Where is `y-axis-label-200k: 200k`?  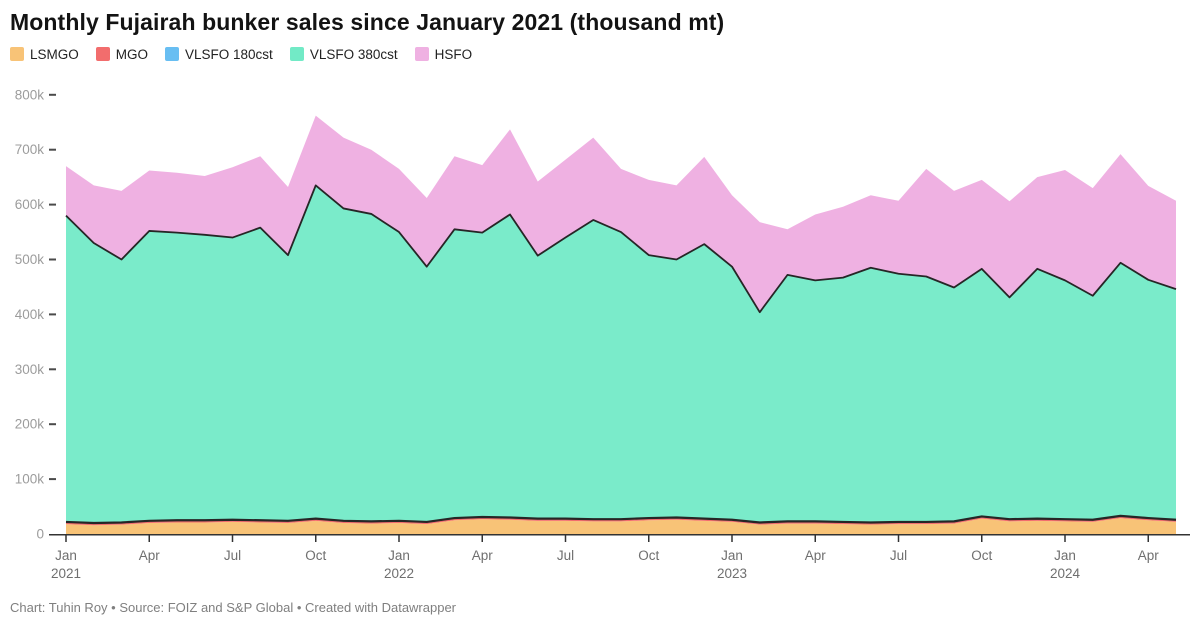
y-axis-label-200k: 200k is located at coordinates (30, 424).